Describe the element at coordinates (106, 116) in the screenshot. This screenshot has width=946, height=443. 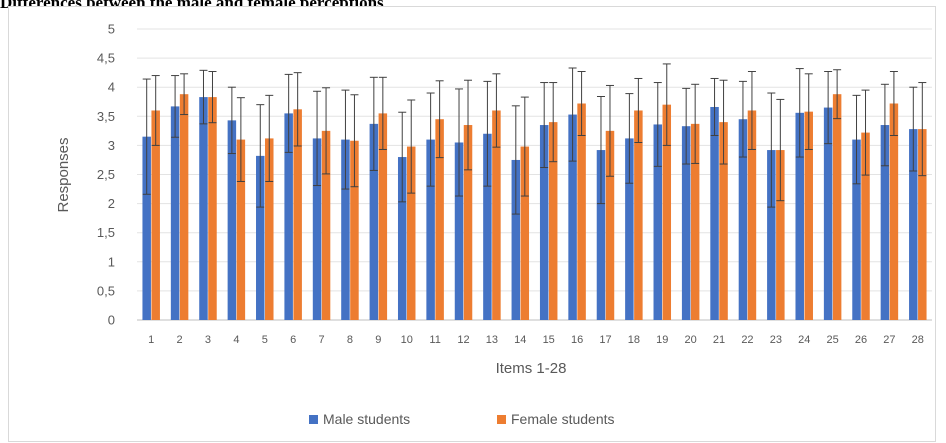
I see `y-tick-label: 3,5` at that location.